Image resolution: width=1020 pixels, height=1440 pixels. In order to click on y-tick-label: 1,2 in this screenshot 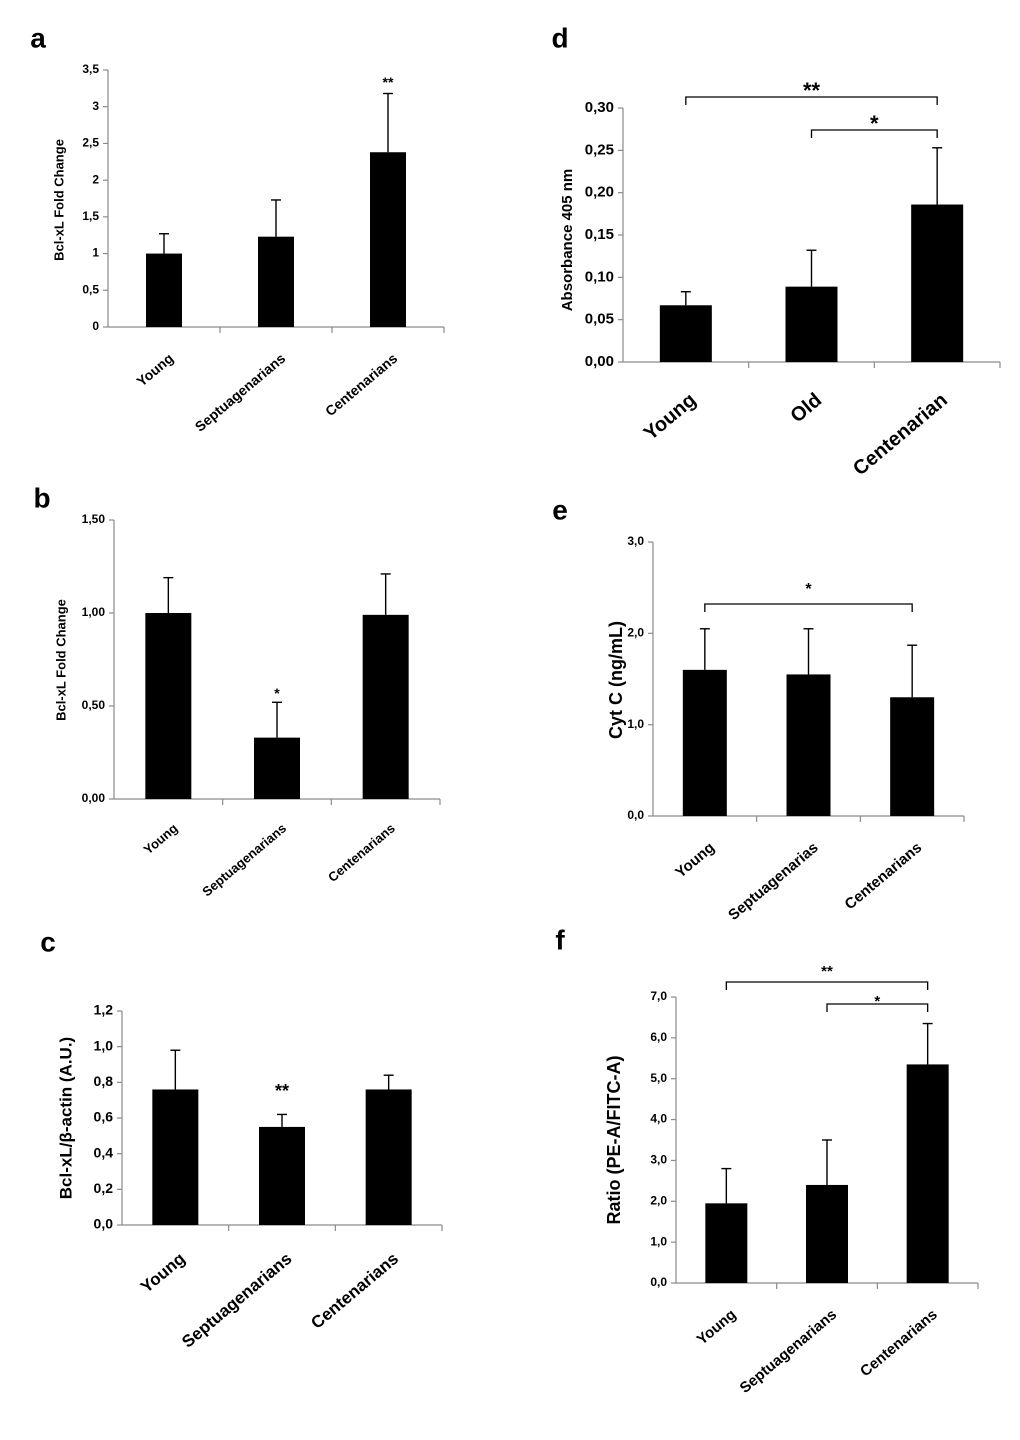, I will do `click(104, 1010)`.